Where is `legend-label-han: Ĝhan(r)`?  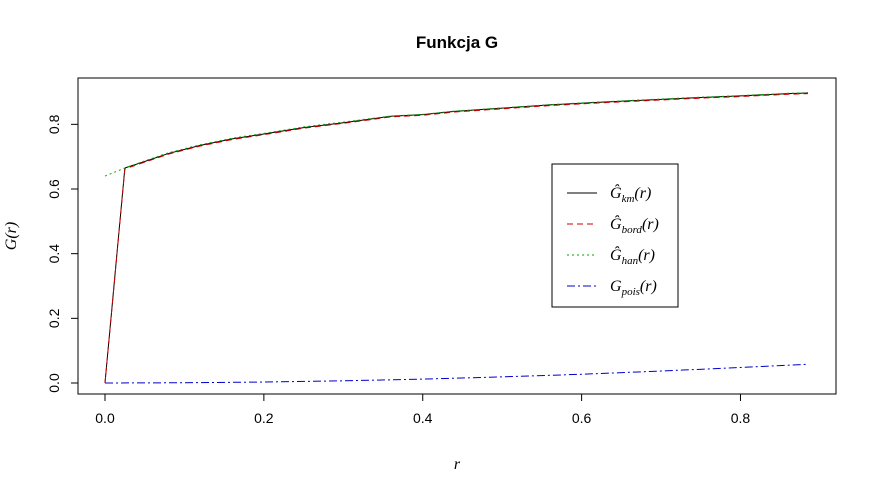 legend-label-han: Ĝhan(r) is located at coordinates (632, 256).